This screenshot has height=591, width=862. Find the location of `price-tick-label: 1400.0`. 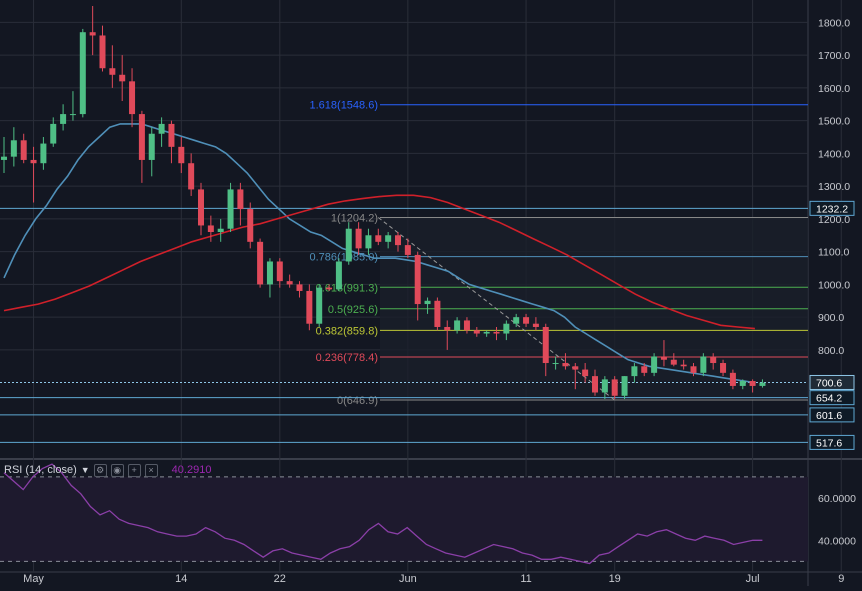

price-tick-label: 1400.0 is located at coordinates (834, 154).